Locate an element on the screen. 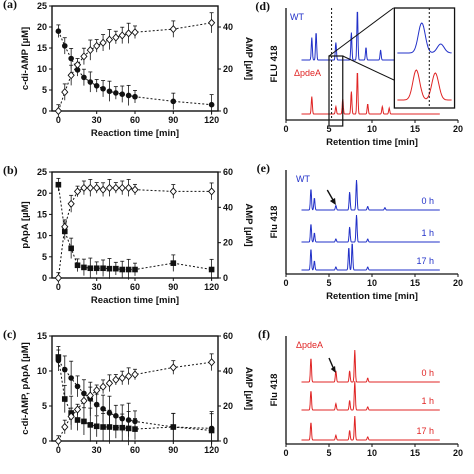 The width and height of the screenshot is (474, 474). x-tick-label: 15 is located at coordinates (415, 283).